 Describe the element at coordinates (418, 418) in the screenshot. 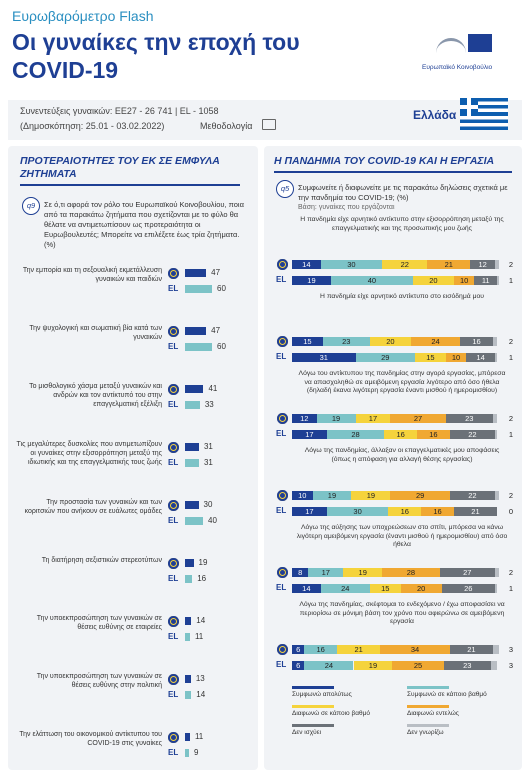

I see `value-label: 27` at that location.